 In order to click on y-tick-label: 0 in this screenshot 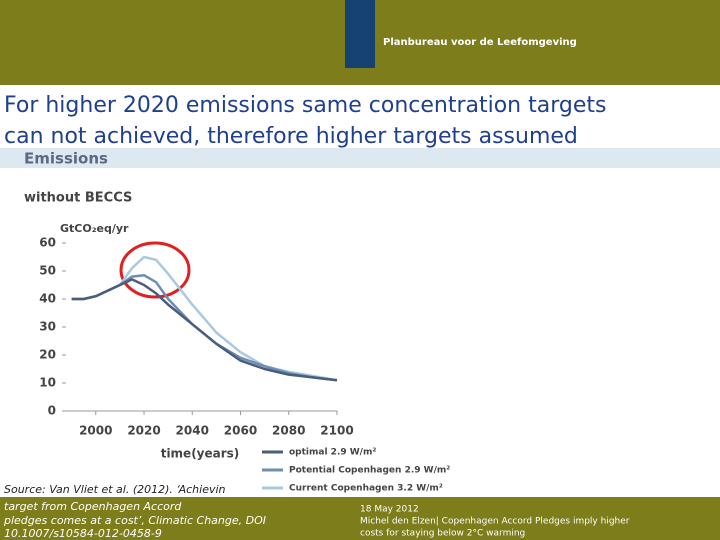, I will do `click(52, 411)`.